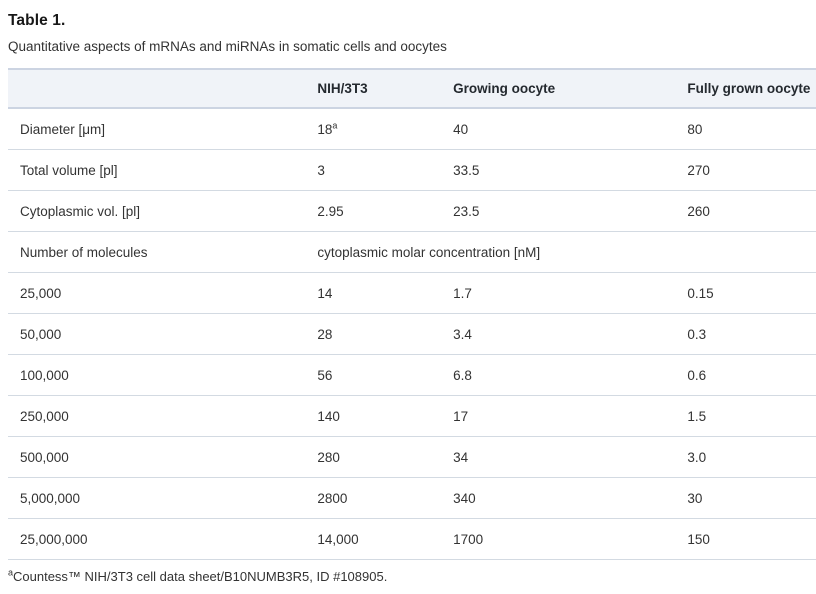 This screenshot has width=816, height=594. I want to click on row-label-cell: Number of molecules, so click(157, 252).